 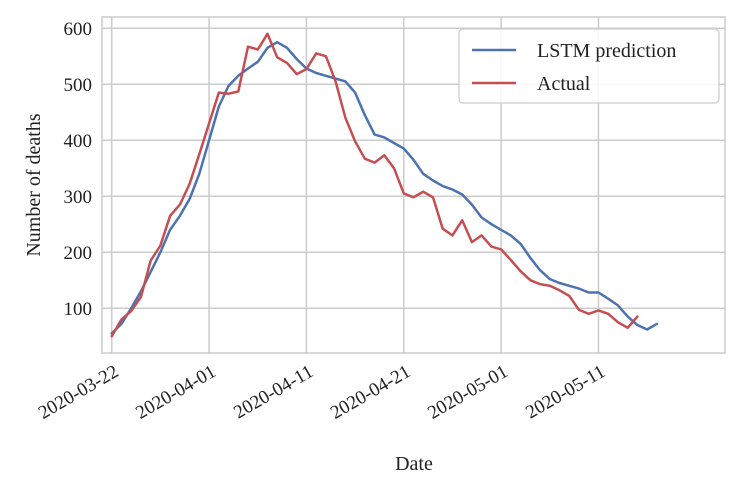 What do you see at coordinates (175, 392) in the screenshot?
I see `x-tick-label: 2020-04-01` at bounding box center [175, 392].